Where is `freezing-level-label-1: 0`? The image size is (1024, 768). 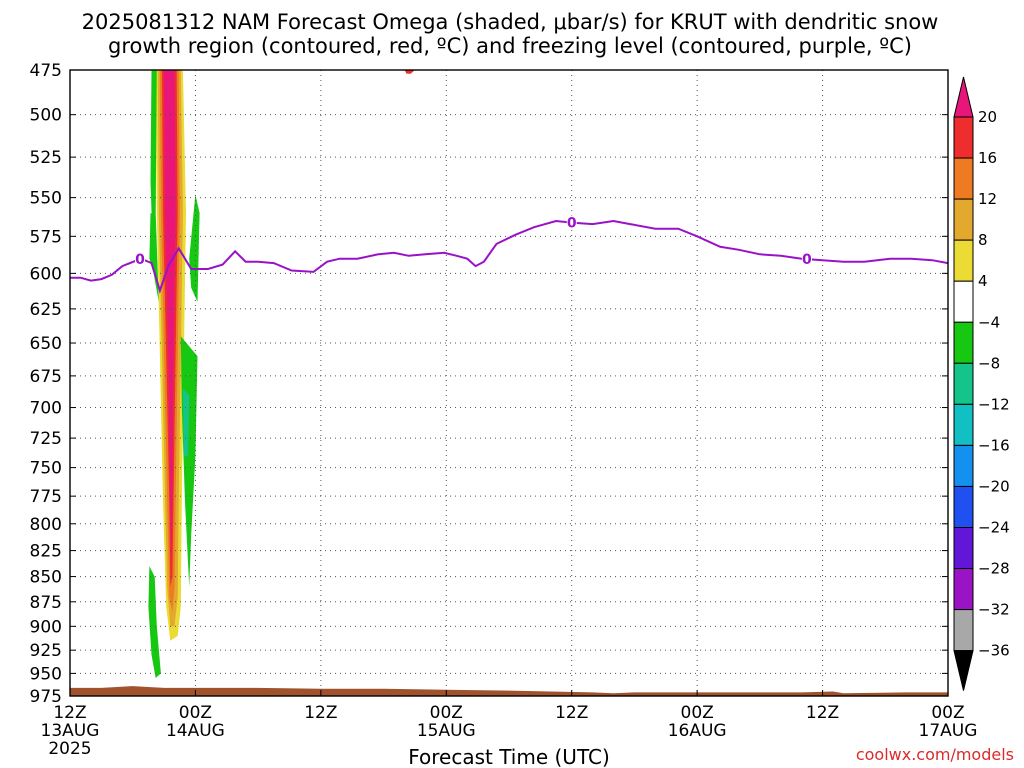
freezing-level-label-1: 0 is located at coordinates (572, 224).